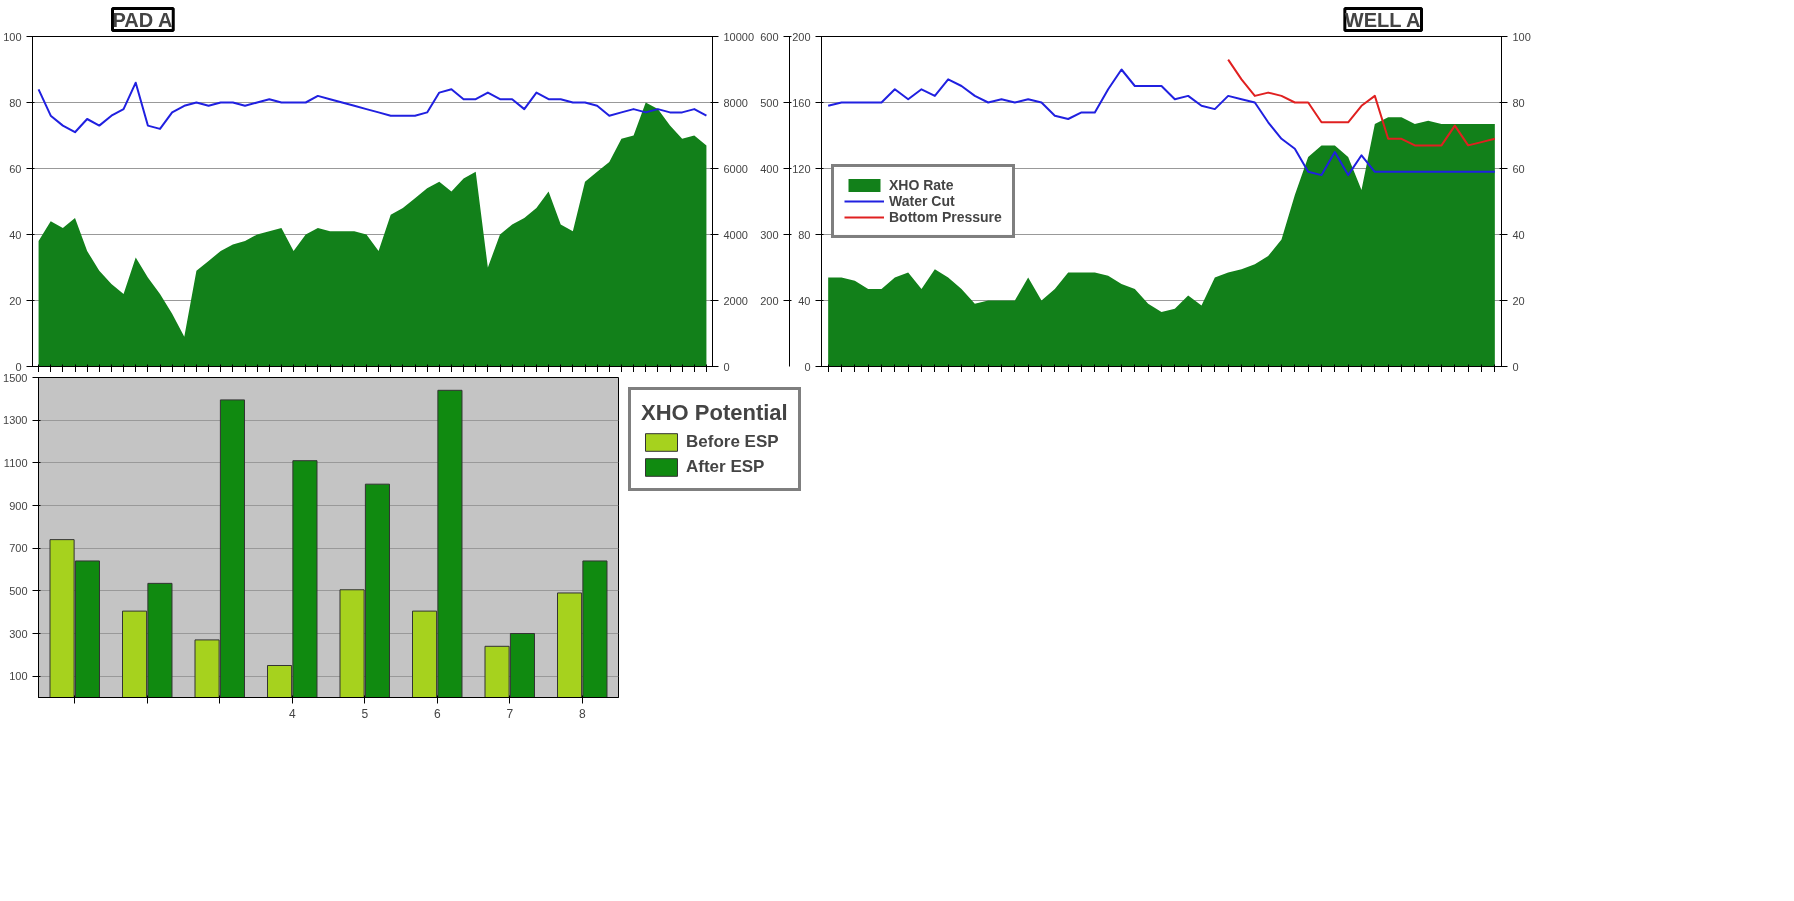 This screenshot has height=901, width=1794. What do you see at coordinates (15, 300) in the screenshot?
I see `y-tick-label: 20` at bounding box center [15, 300].